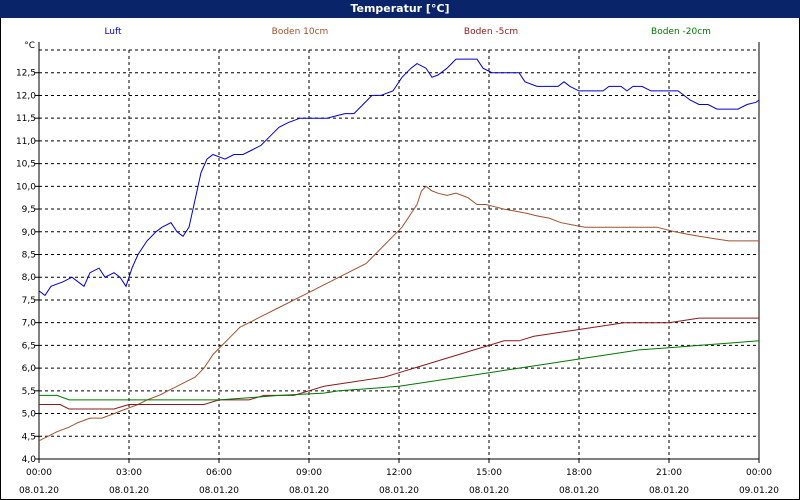  What do you see at coordinates (129, 473) in the screenshot?
I see `x-tick-time-label: 03:00` at bounding box center [129, 473].